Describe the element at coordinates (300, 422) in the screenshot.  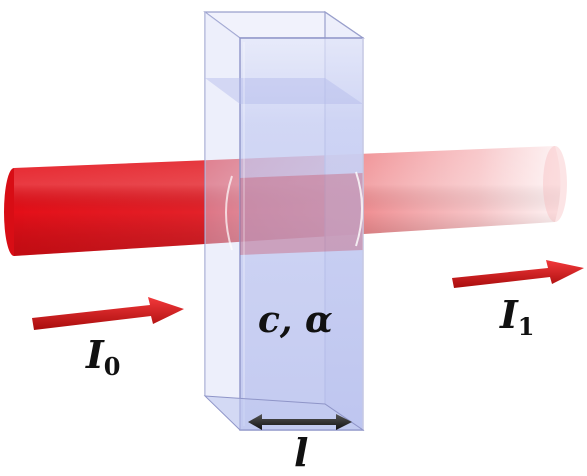
I see `path-length-arrow` at that location.